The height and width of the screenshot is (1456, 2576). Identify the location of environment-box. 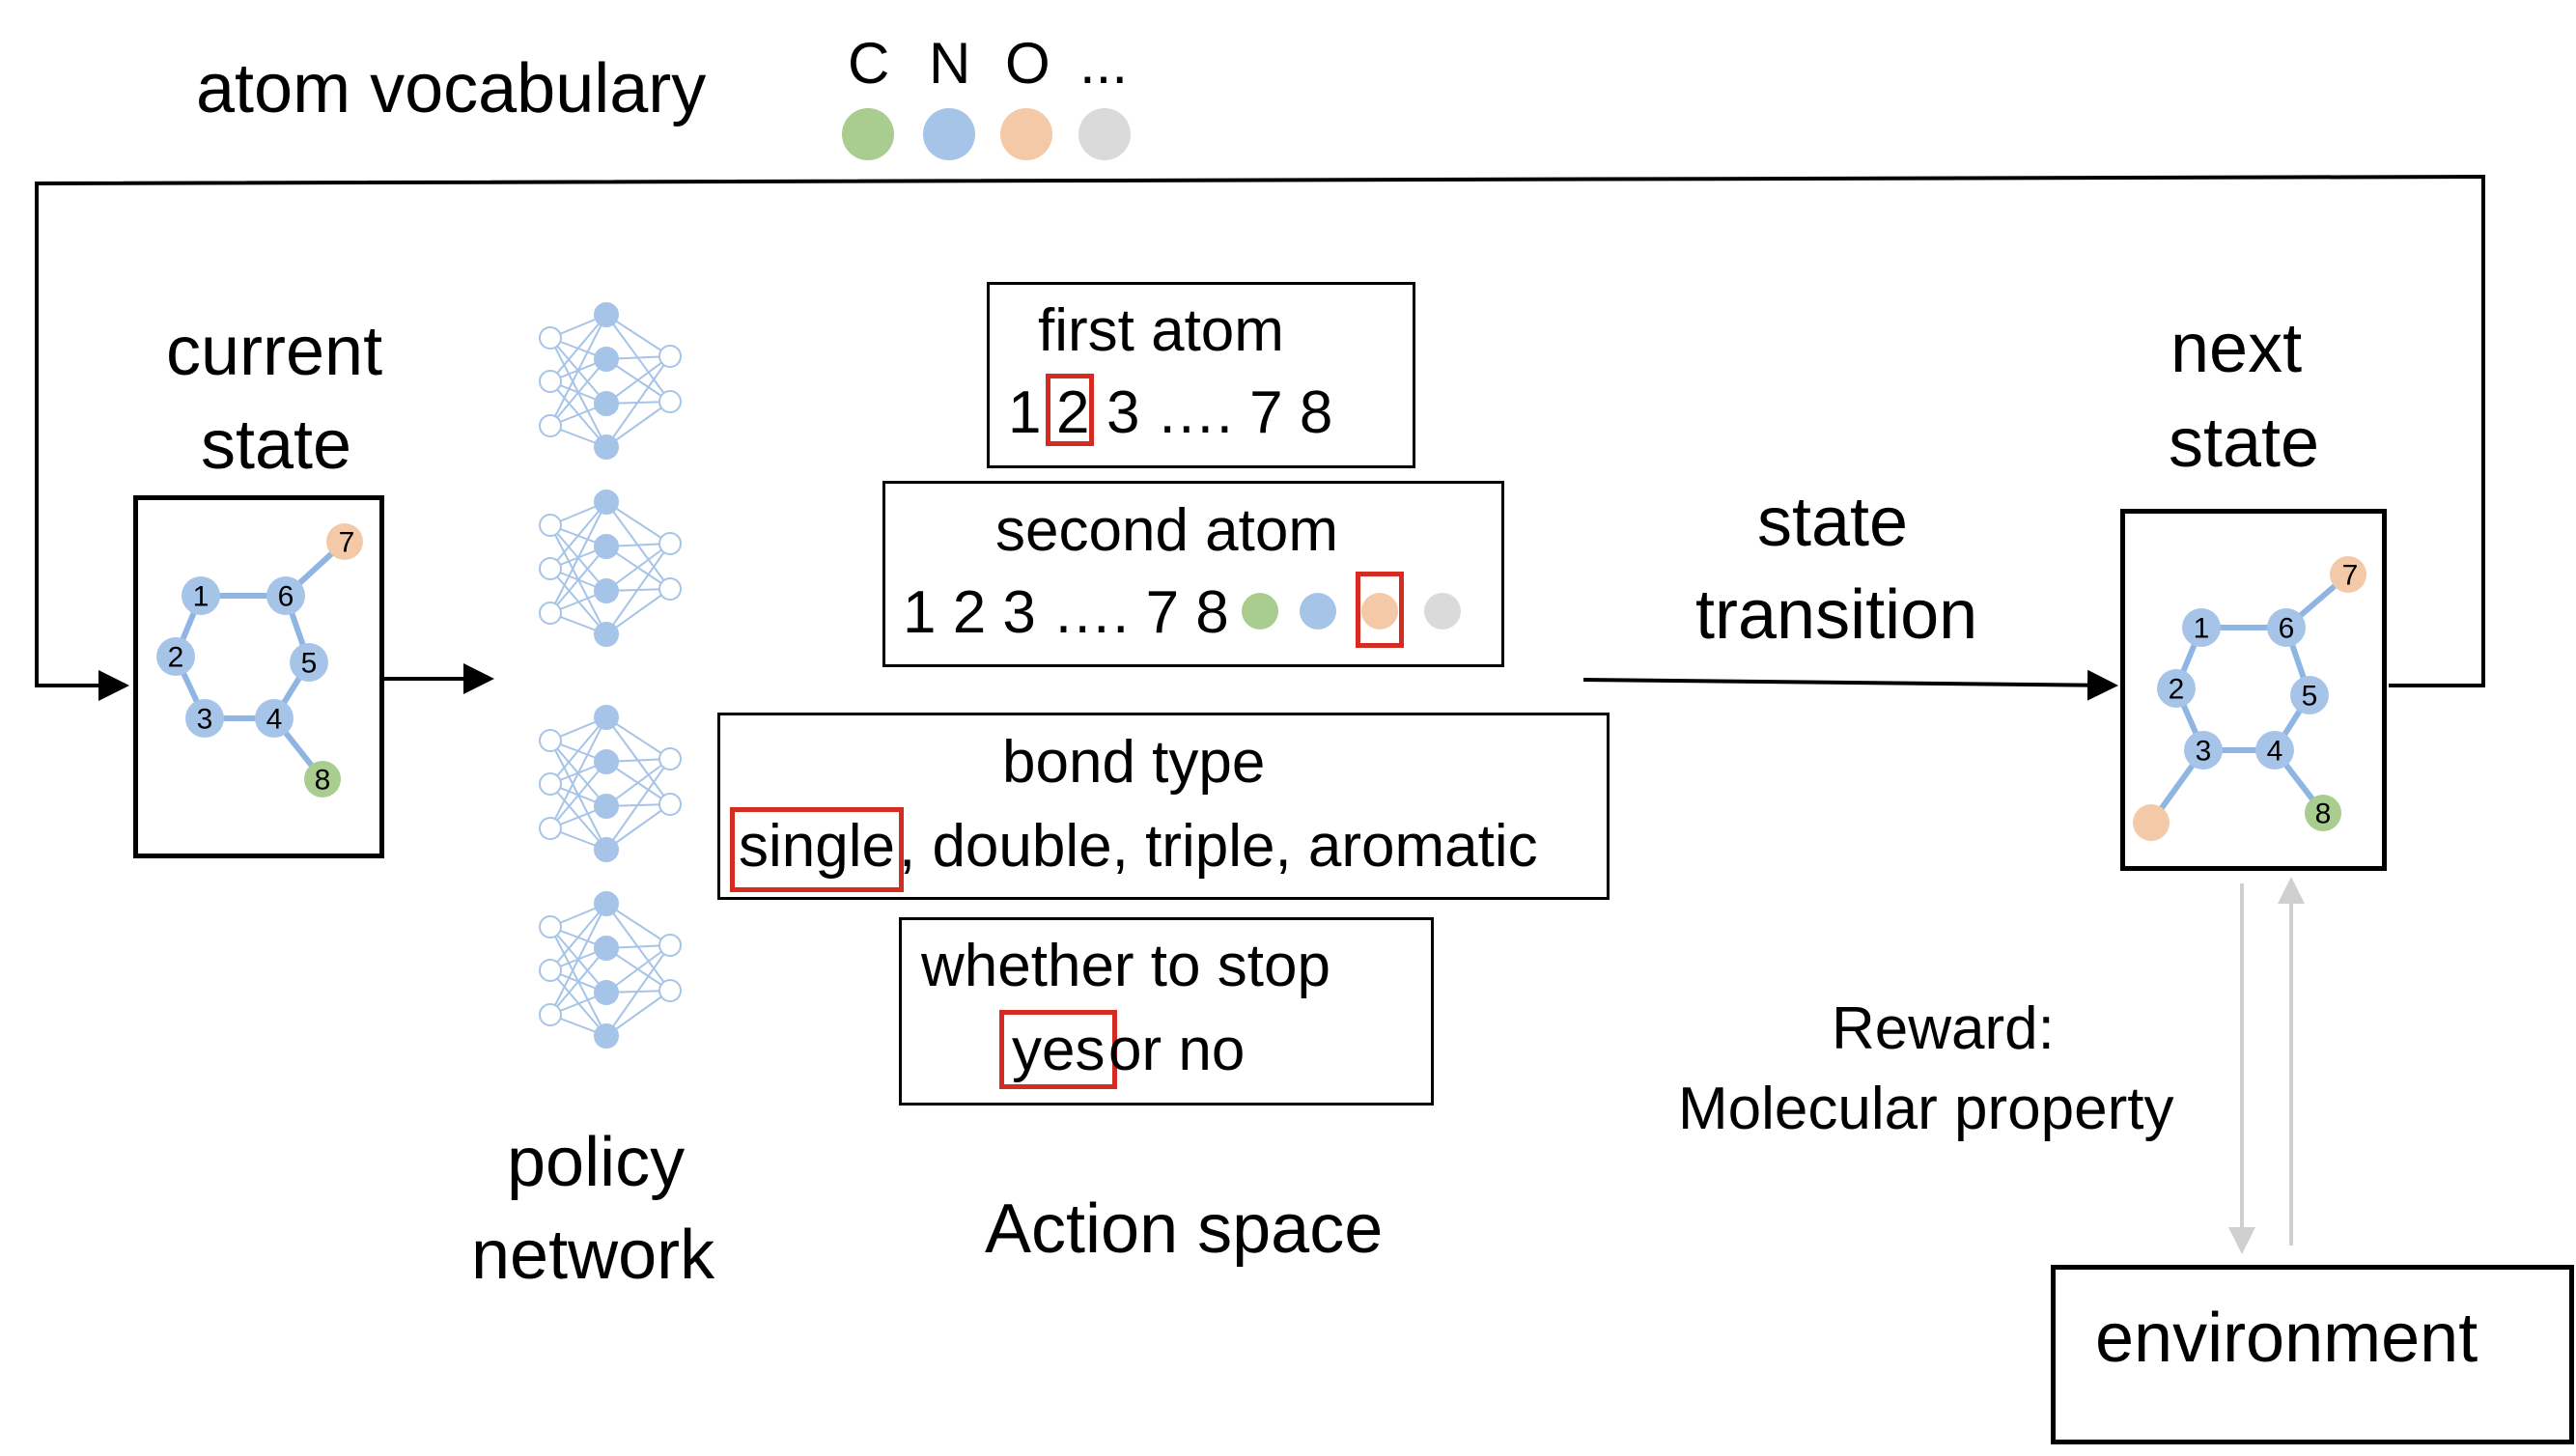
(2312, 1355).